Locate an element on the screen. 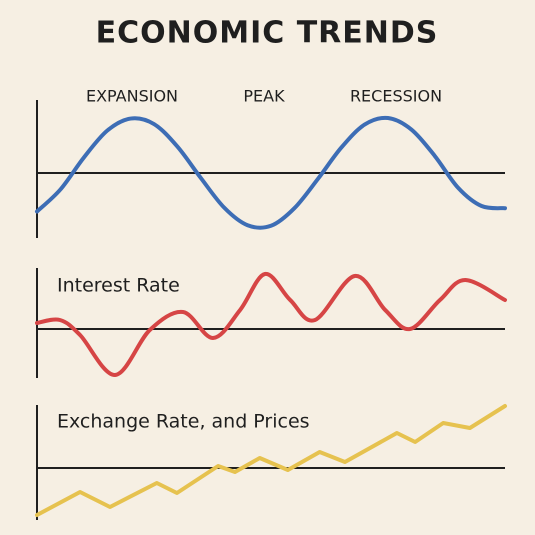 This screenshot has height=535, width=535. chart-title: ECONOMIC TRENDS is located at coordinates (267, 33).